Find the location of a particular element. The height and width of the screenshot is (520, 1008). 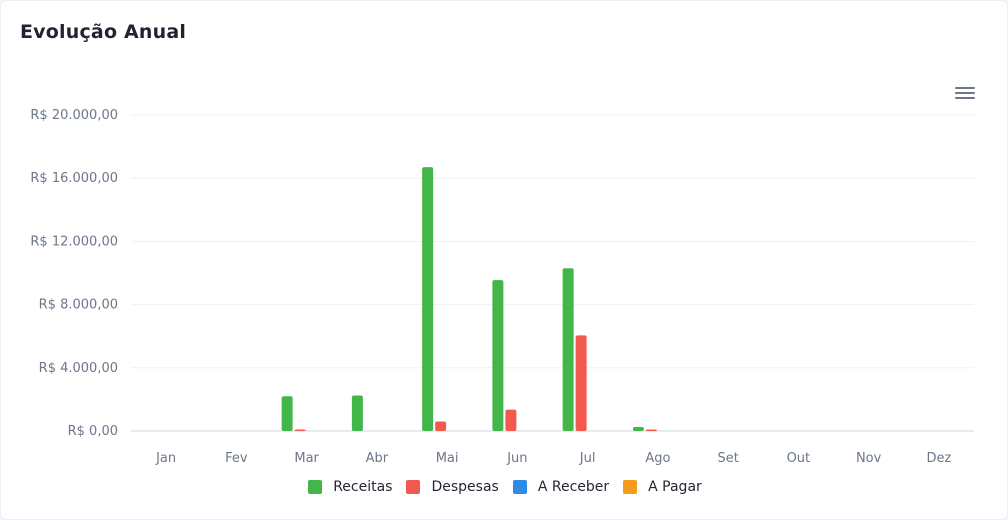

chart-legend: Receitas Despesas A Receber A Pagar is located at coordinates (504, 487).